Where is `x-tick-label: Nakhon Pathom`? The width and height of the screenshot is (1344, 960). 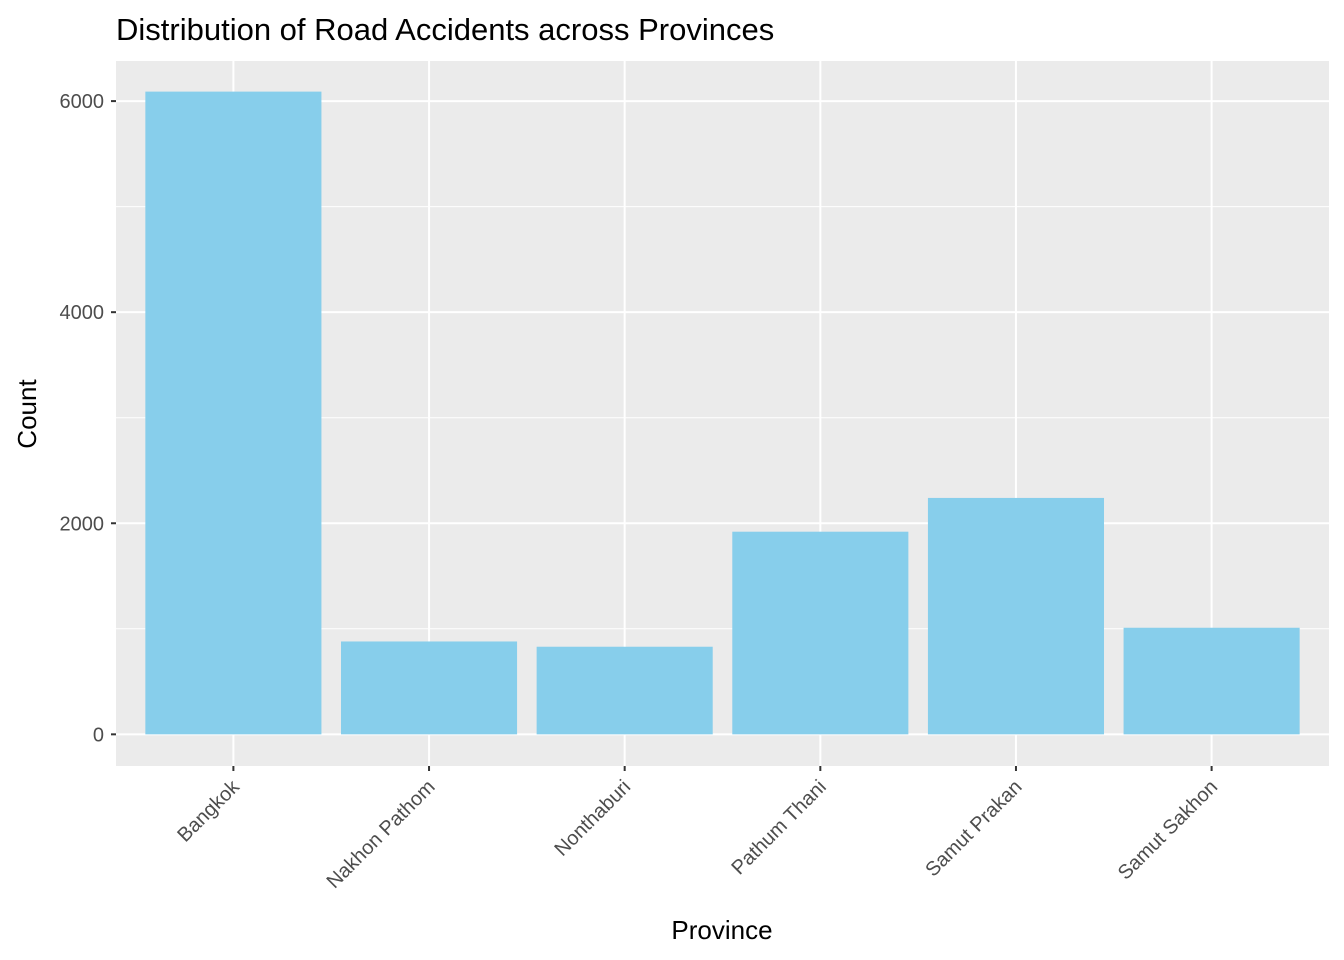 x-tick-label: Nakhon Pathom is located at coordinates (381, 834).